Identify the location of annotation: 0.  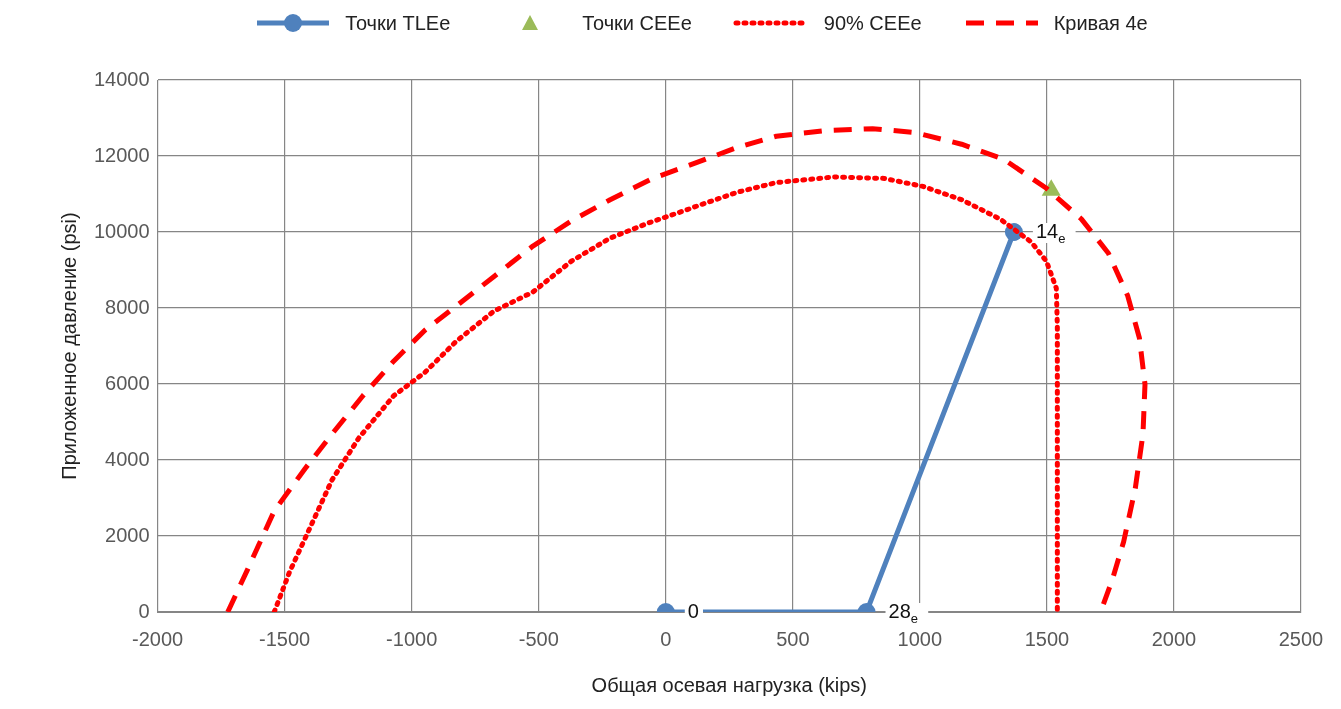
(693, 610).